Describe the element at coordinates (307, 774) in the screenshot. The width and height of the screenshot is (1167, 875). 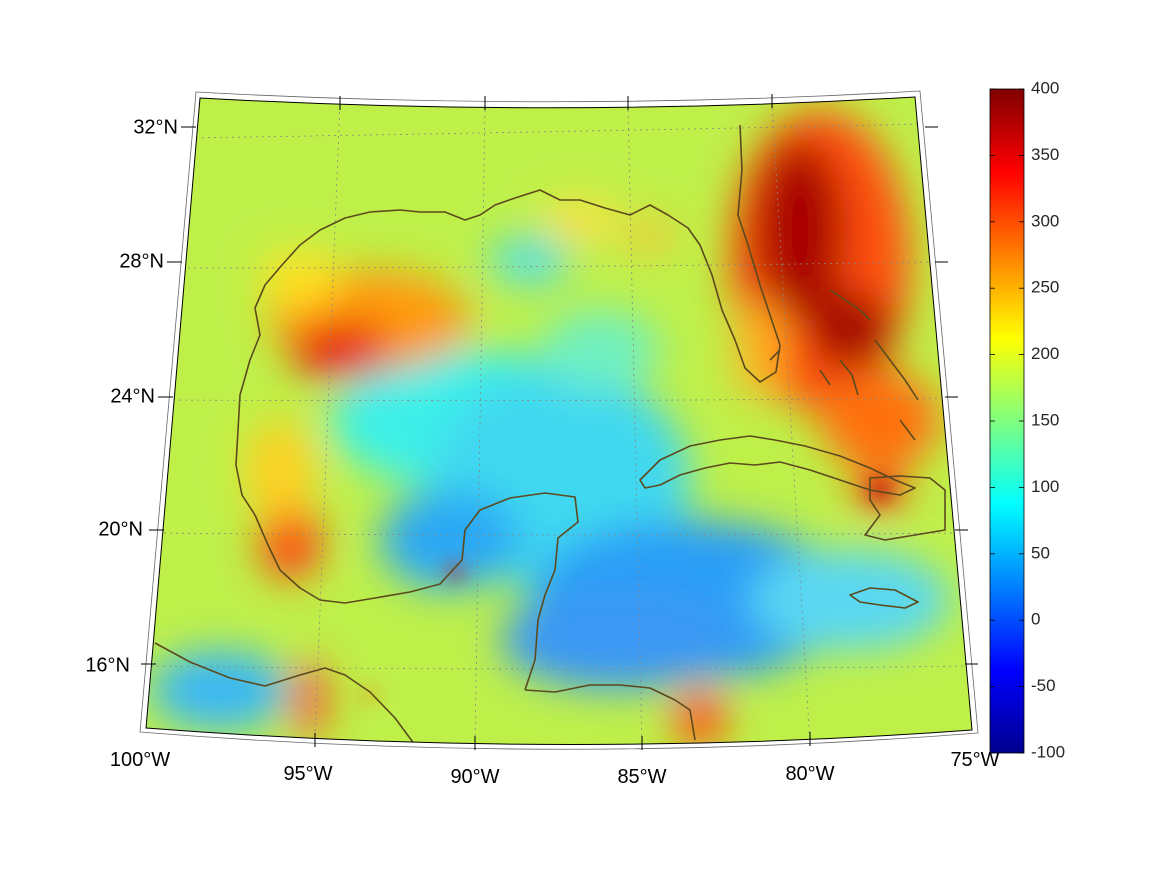
I see `lon-label-95w: 95°W` at that location.